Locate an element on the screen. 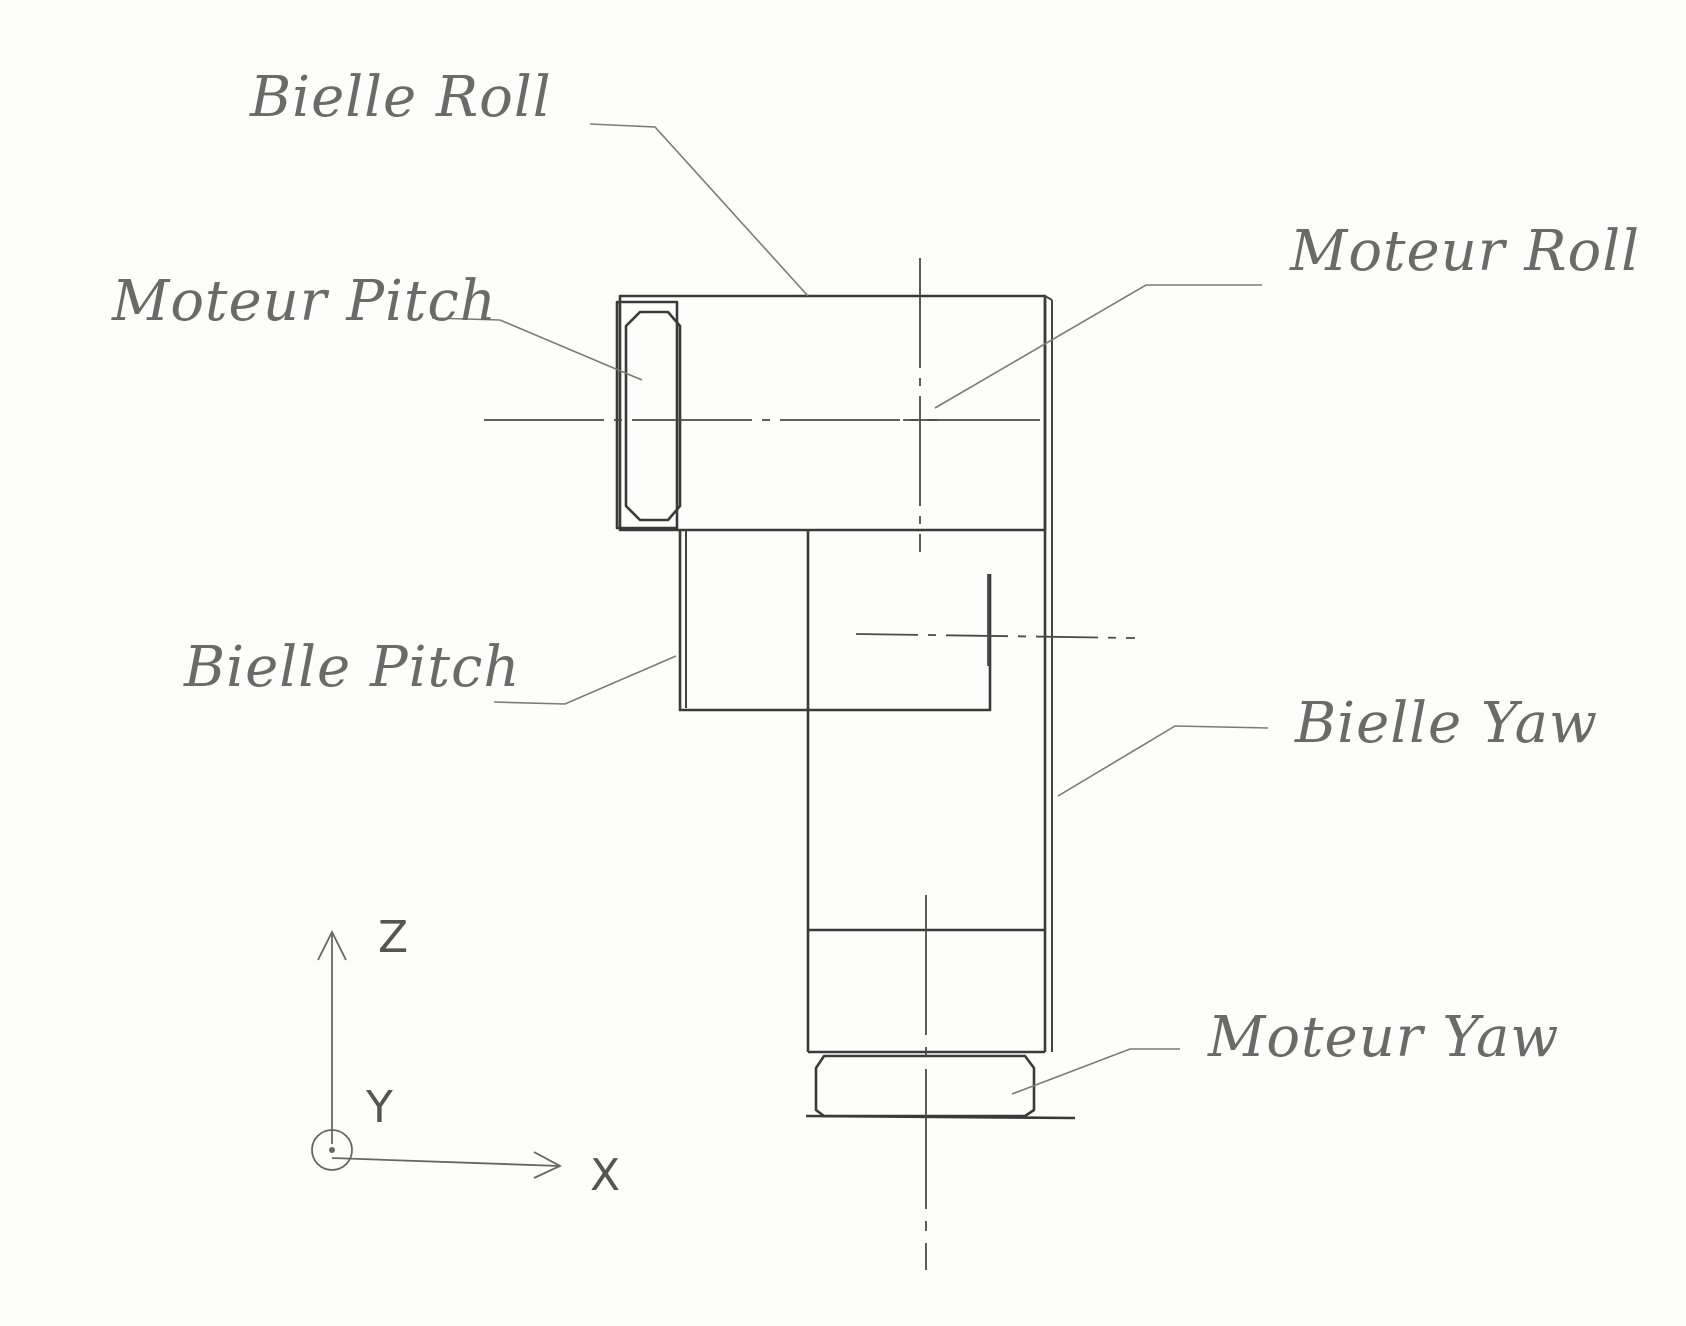  label-moteur-yaw: Moteur Yaw is located at coordinates (1383, 1037).